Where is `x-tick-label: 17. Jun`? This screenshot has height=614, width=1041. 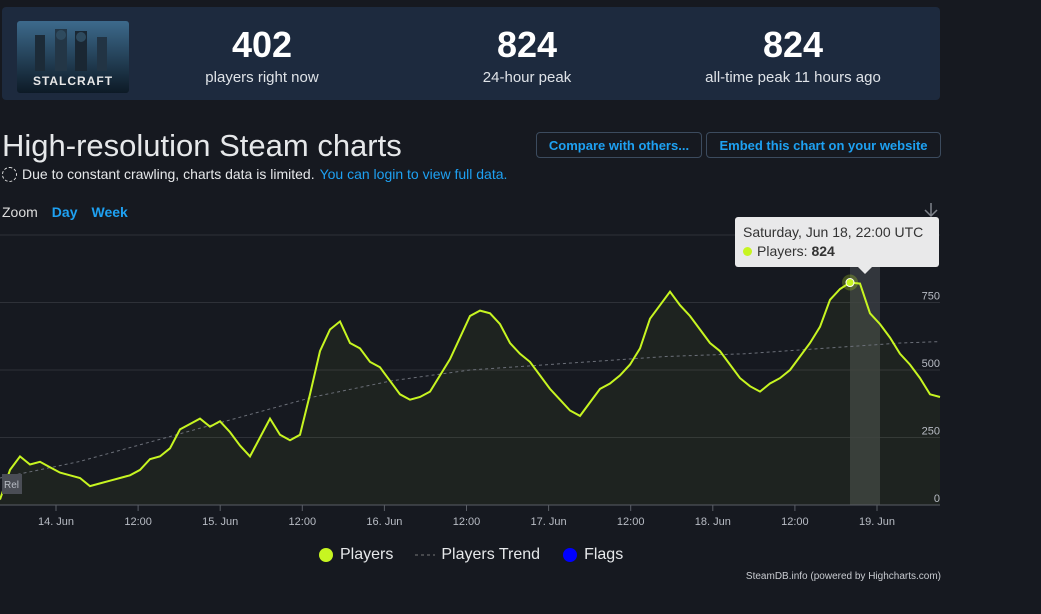
x-tick-label: 17. Jun is located at coordinates (549, 522).